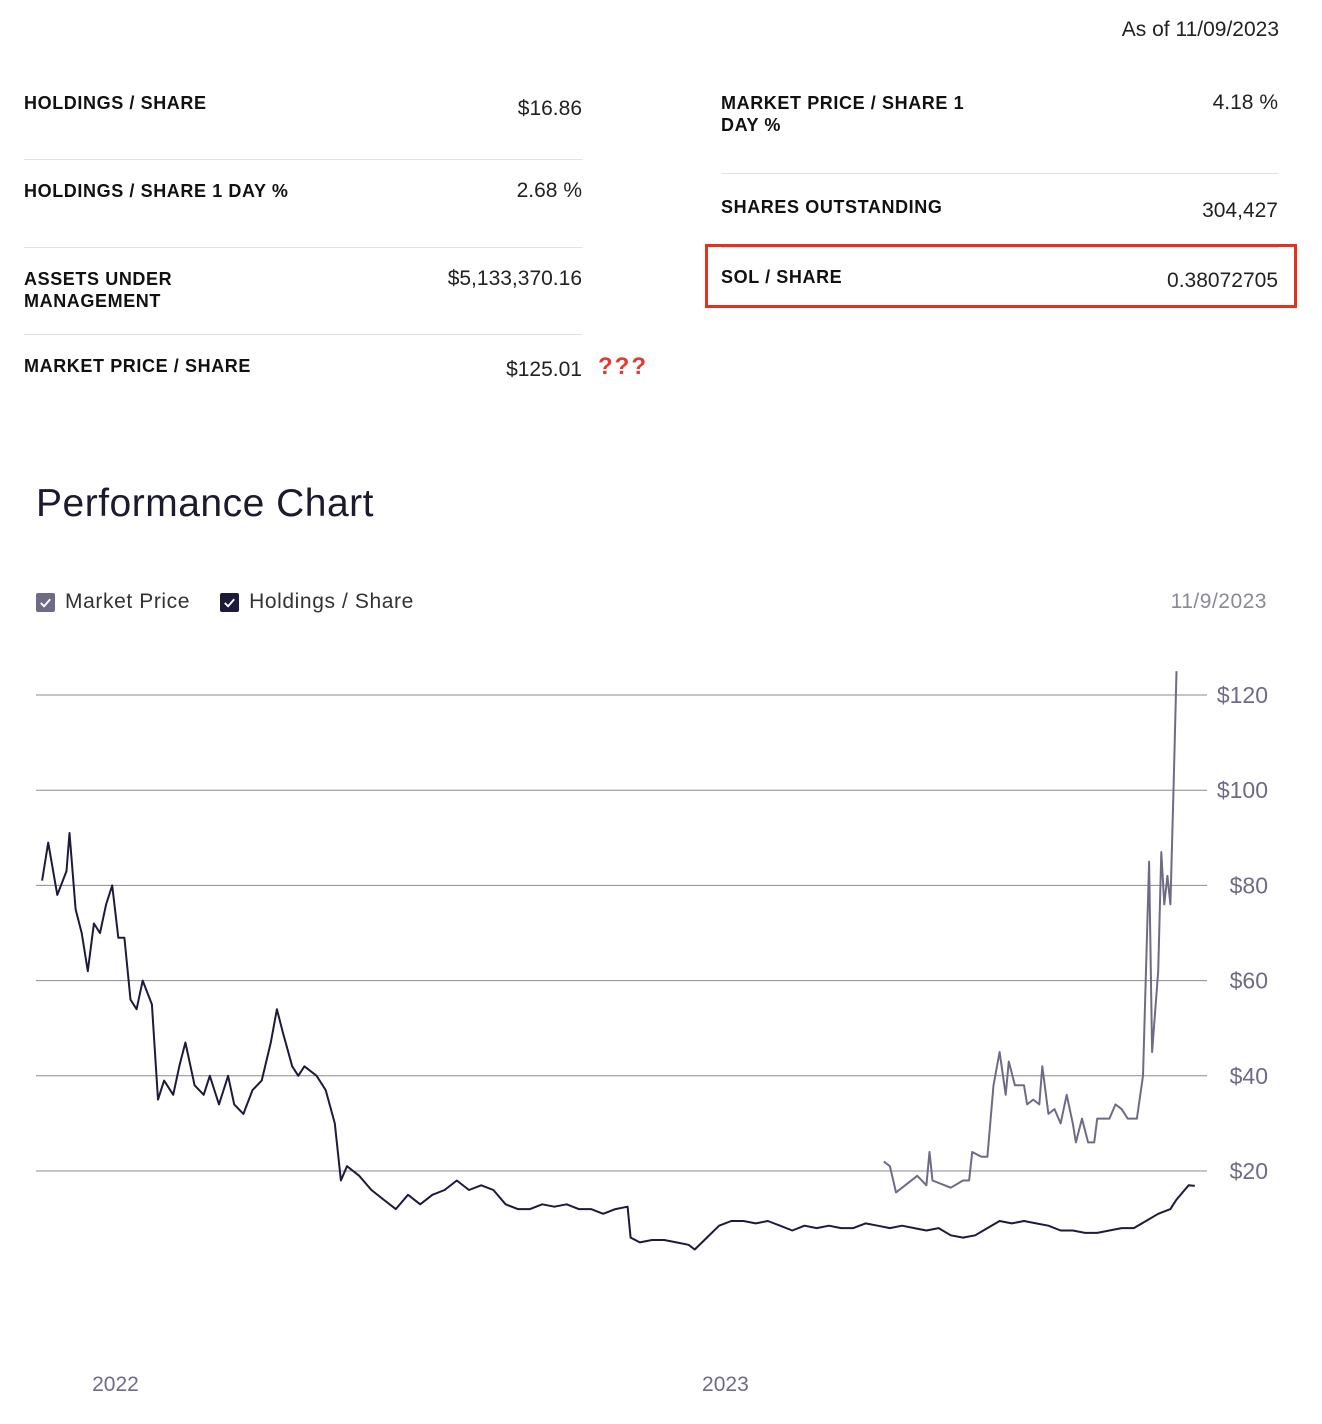 The image size is (1322, 1424). Describe the element at coordinates (115, 103) in the screenshot. I see `stat-label: HOLDINGS / SHARE` at that location.